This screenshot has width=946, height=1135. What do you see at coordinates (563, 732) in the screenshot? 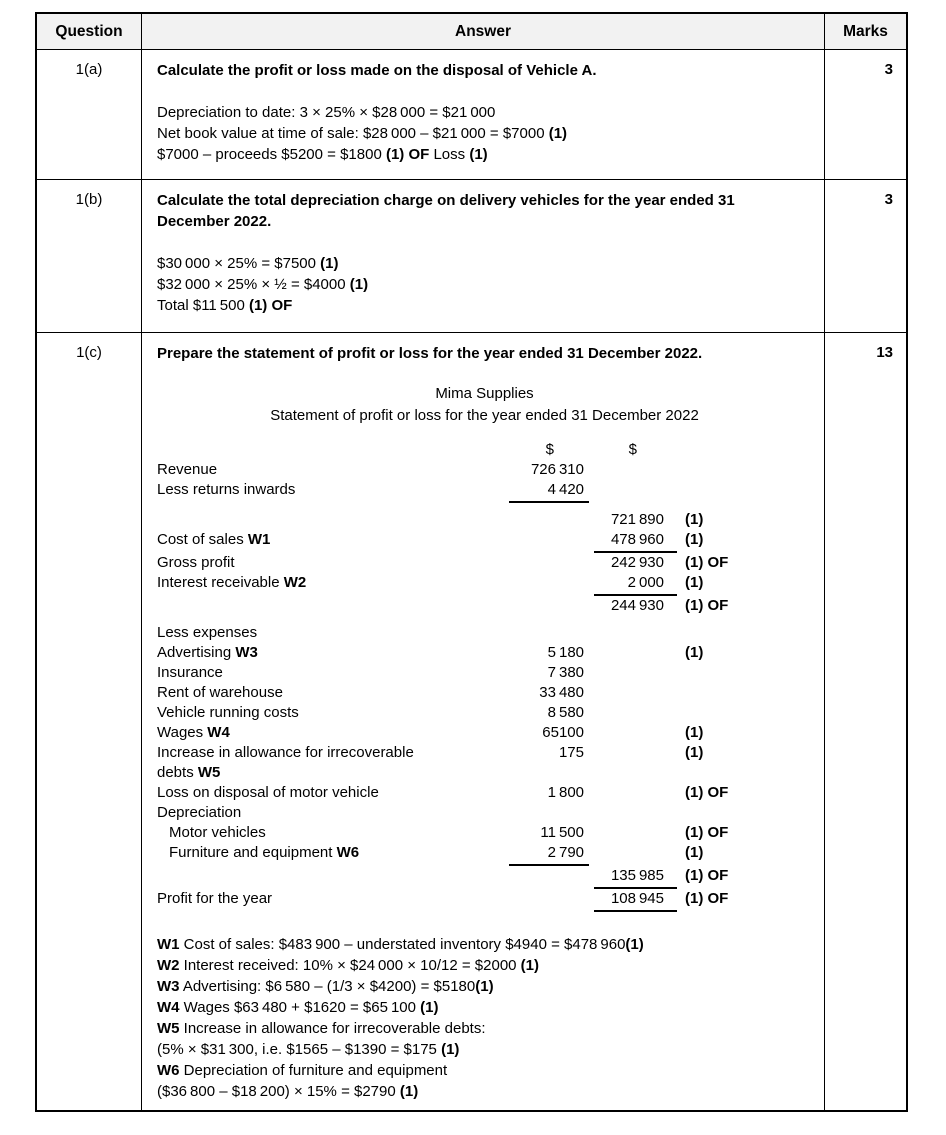
I see `amount-col1: 65100` at bounding box center [563, 732].